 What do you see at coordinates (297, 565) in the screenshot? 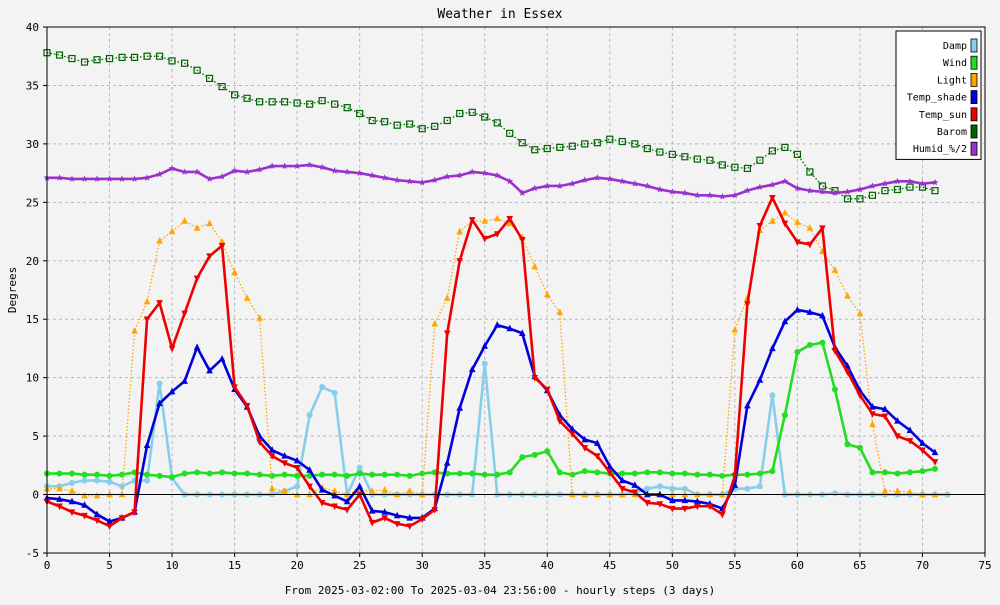
I see `x-tick-label: 20` at bounding box center [297, 565].